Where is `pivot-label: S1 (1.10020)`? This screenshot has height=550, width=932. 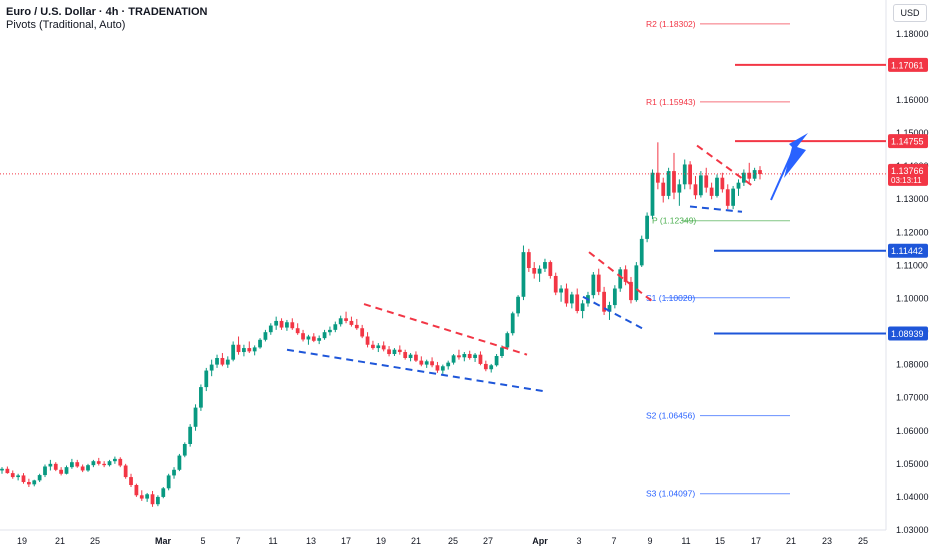
pivot-label: S1 (1.10020) is located at coordinates (670, 298).